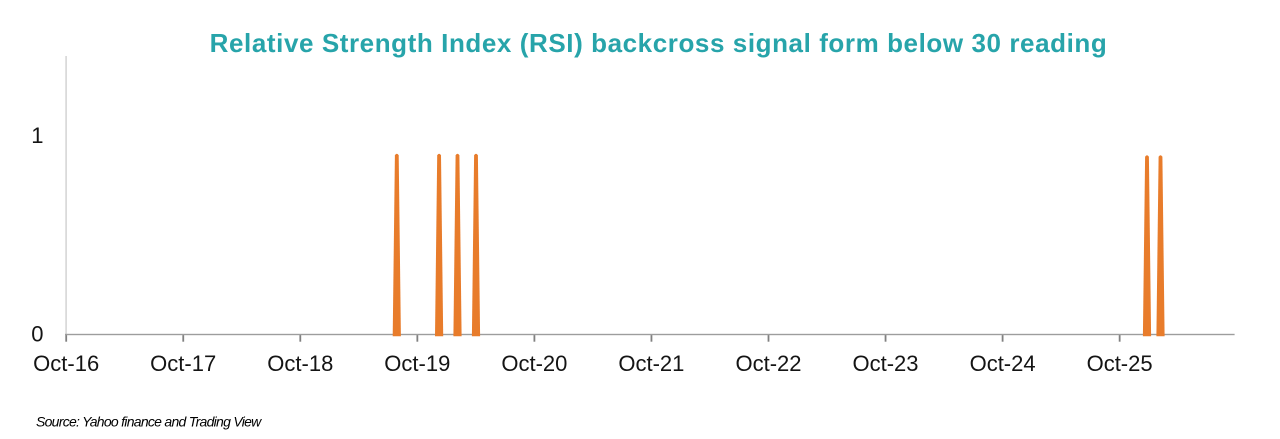 The width and height of the screenshot is (1280, 439). Describe the element at coordinates (66, 363) in the screenshot. I see `svg-text: Oct-16` at that location.